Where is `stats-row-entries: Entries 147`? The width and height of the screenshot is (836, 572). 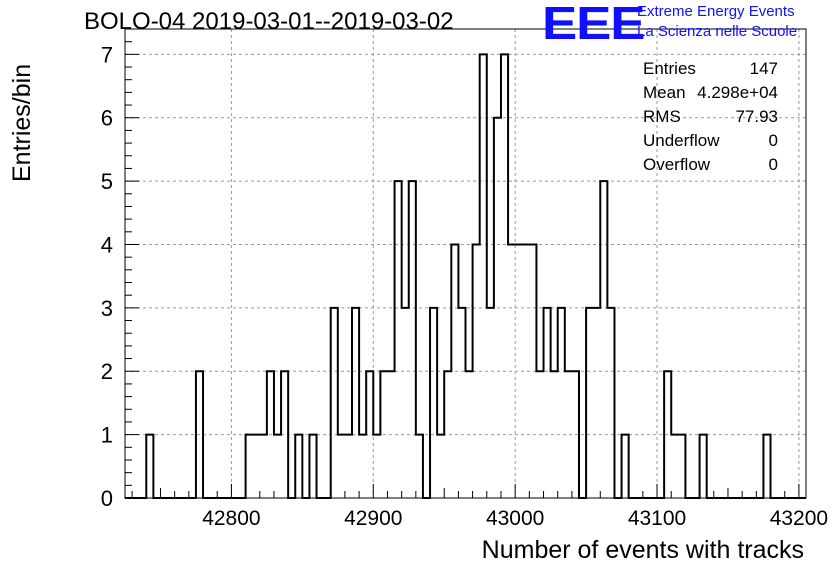 stats-row-entries: Entries 147 is located at coordinates (711, 71).